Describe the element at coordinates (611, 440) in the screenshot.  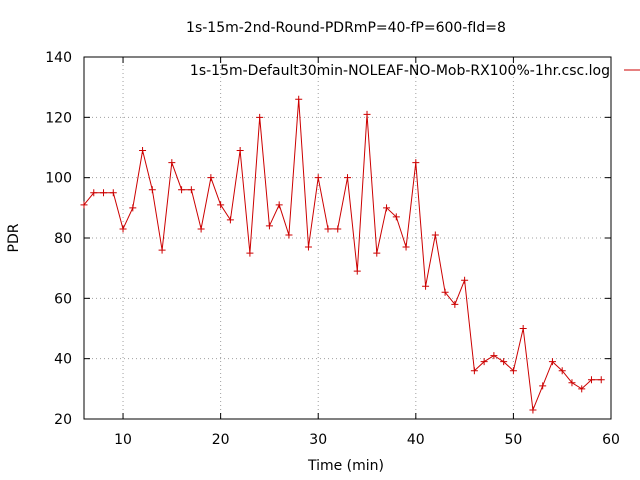
I see `x-tick-label: 60` at that location.